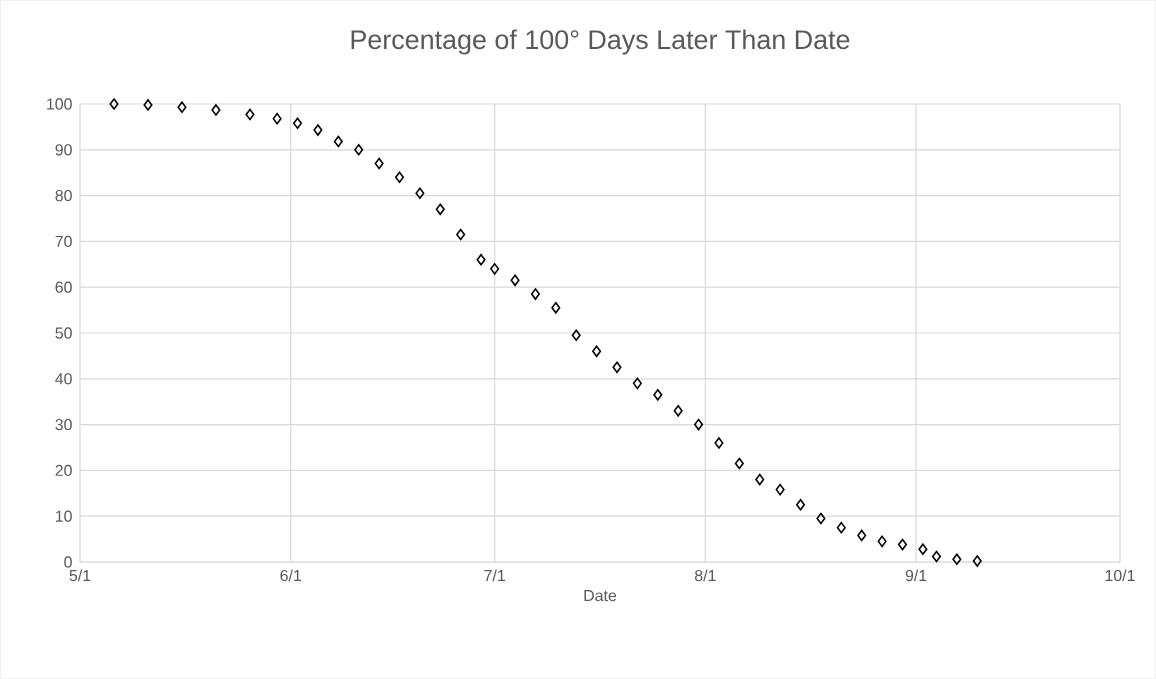 This screenshot has height=679, width=1156. I want to click on y-tick-label: 100, so click(59, 104).